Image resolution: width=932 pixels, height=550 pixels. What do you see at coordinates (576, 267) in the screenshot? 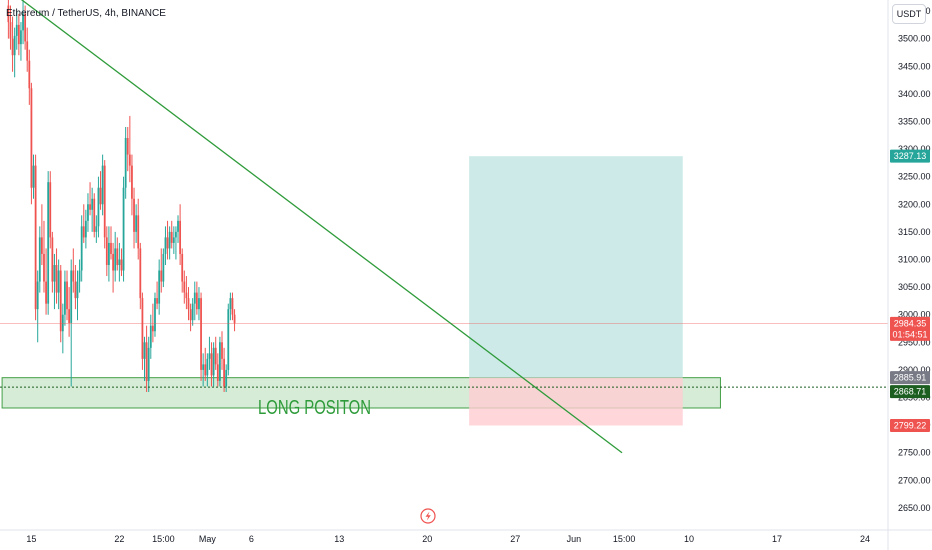
I see `long-position-target-zone` at bounding box center [576, 267].